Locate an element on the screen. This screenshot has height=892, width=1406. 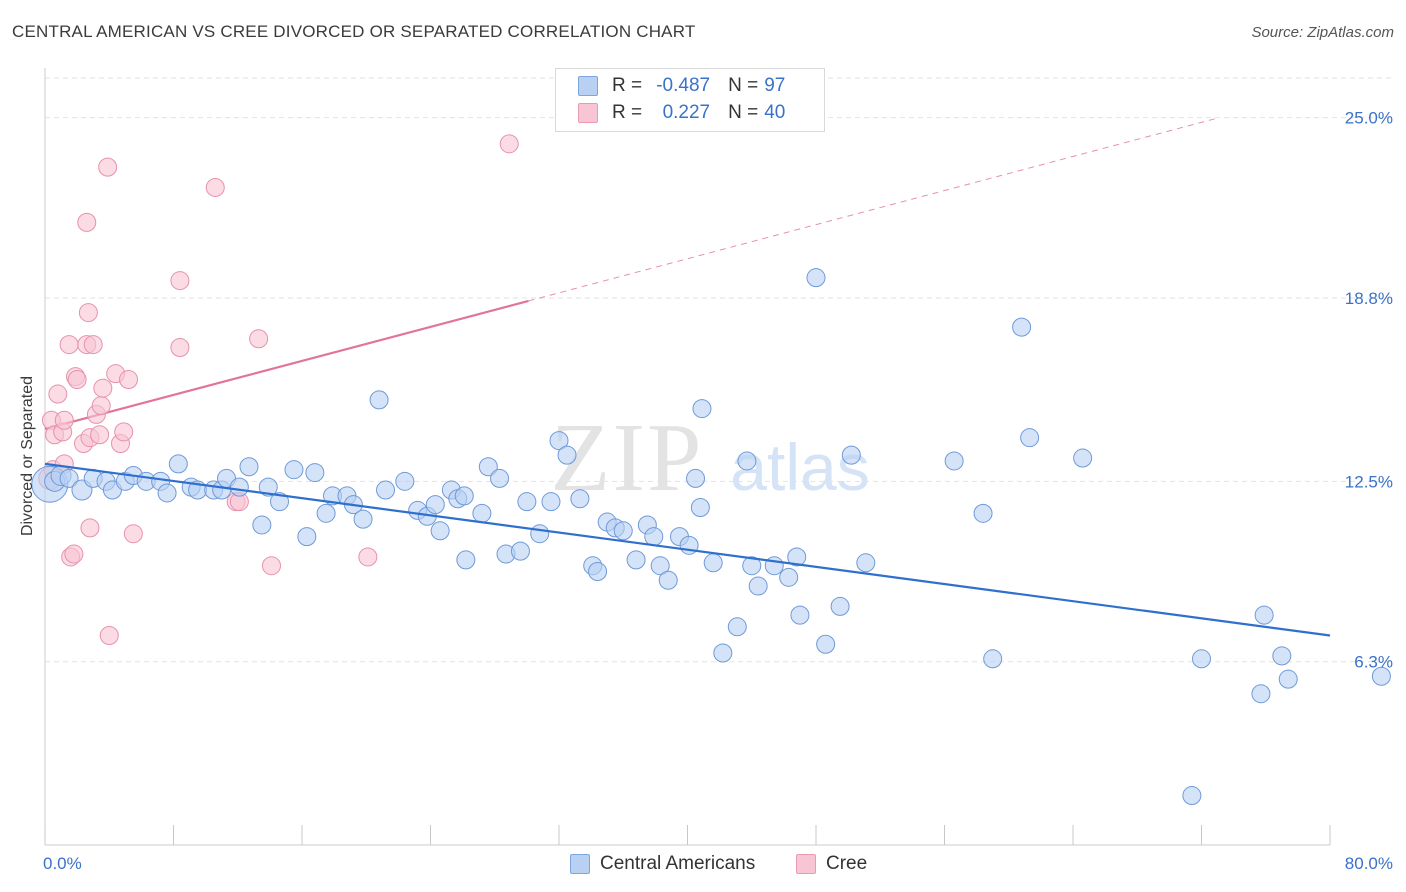
pink-swatch is located at coordinates (588, 113).